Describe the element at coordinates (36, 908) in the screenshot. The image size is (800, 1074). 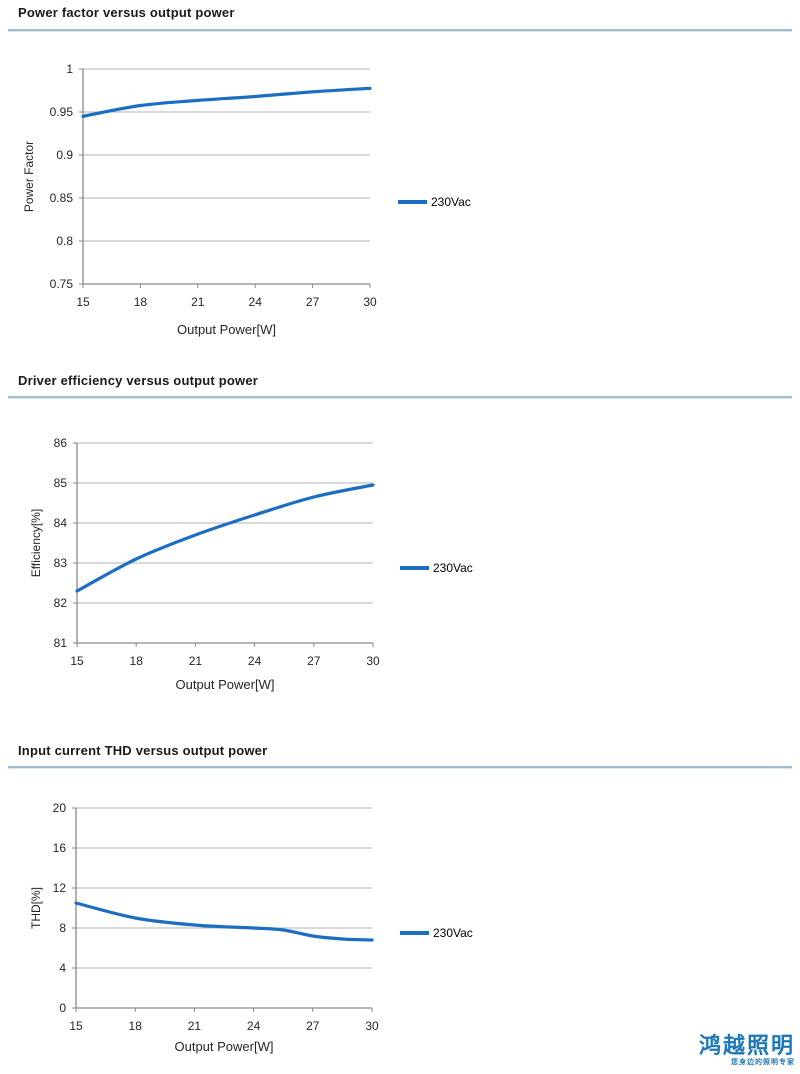
I see `y-axis-title: THD[%]` at that location.